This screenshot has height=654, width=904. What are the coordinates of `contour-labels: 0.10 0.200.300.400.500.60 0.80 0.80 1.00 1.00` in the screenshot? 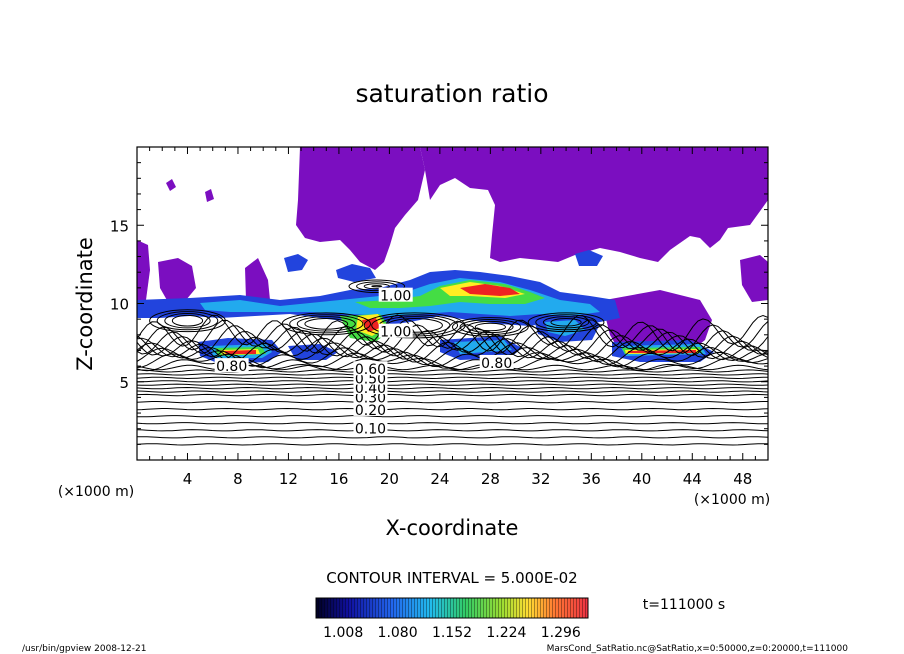 It's located at (364, 362).